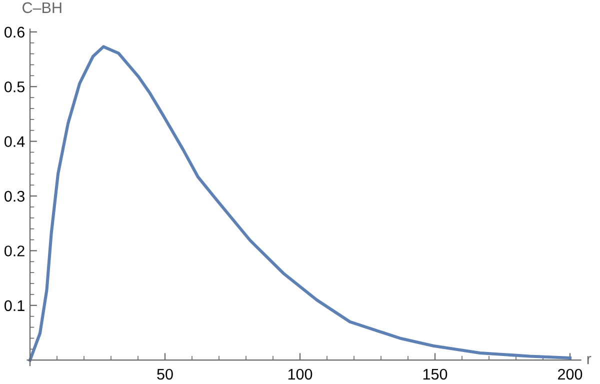 The width and height of the screenshot is (600, 384). I want to click on x-tick-label: 150, so click(435, 374).